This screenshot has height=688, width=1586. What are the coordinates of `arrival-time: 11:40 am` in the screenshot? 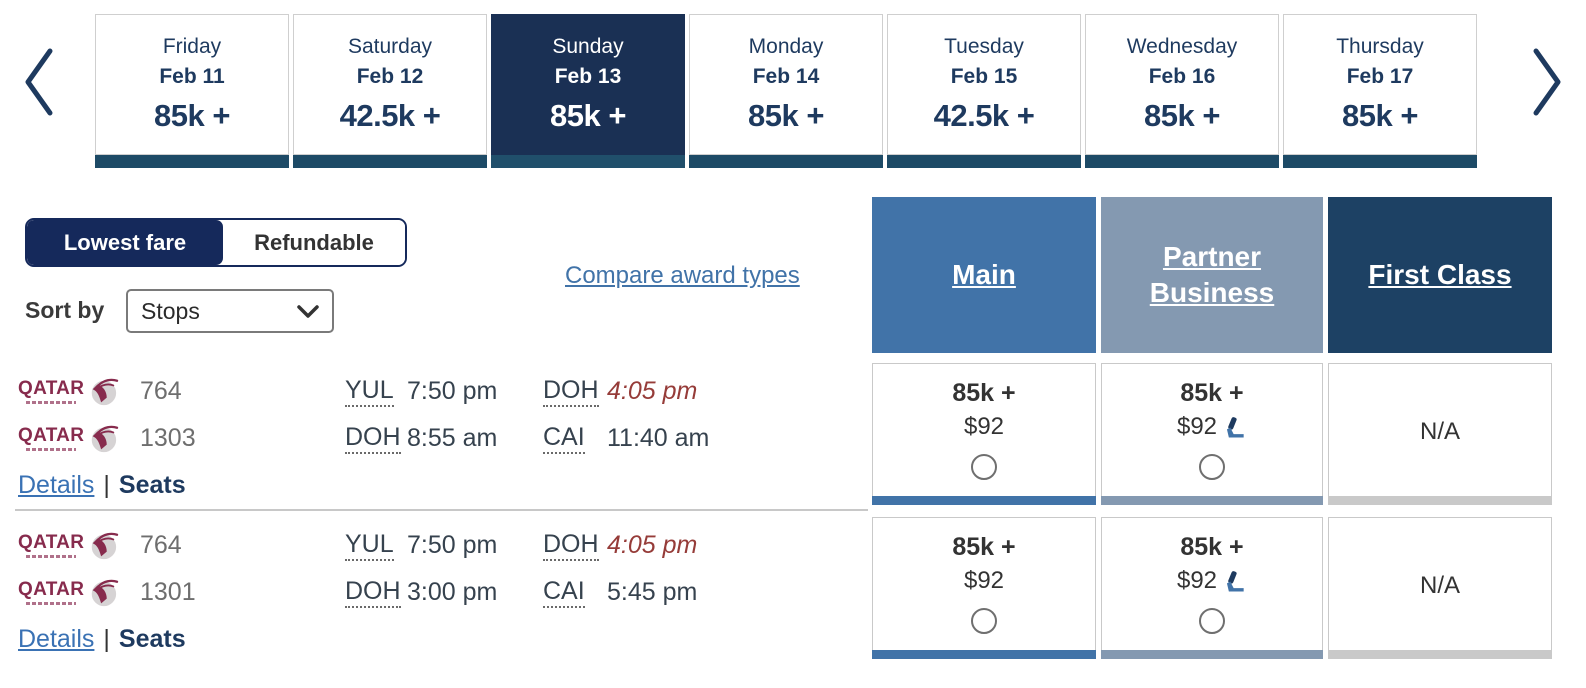 It's located at (658, 438).